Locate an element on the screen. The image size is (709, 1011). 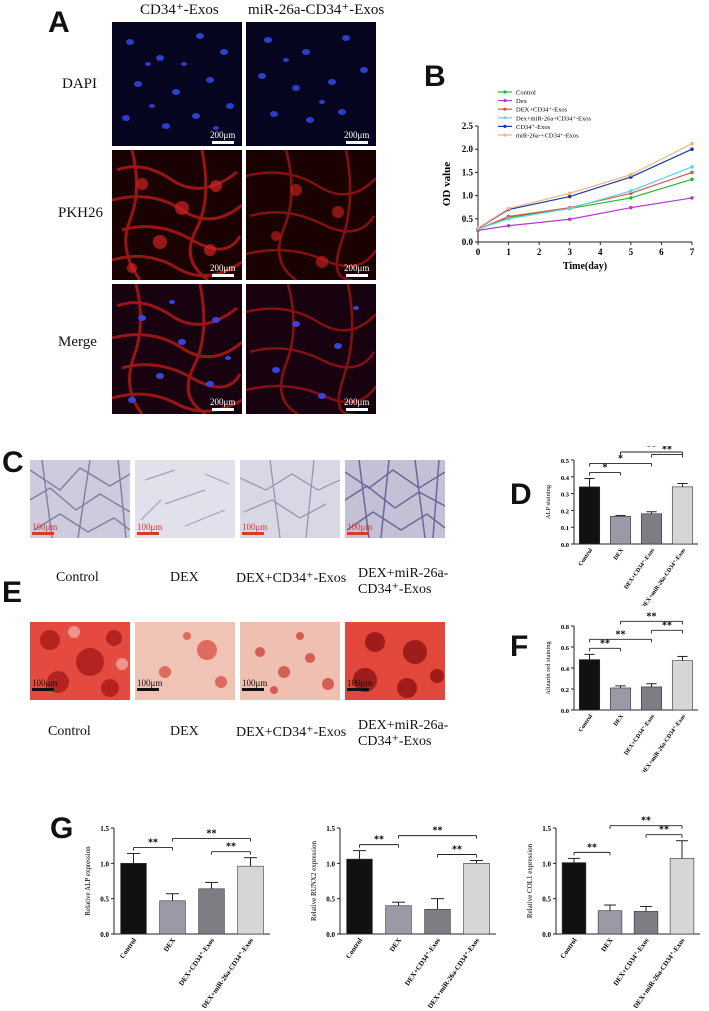
x-tick-label: 5 is located at coordinates (631, 252).